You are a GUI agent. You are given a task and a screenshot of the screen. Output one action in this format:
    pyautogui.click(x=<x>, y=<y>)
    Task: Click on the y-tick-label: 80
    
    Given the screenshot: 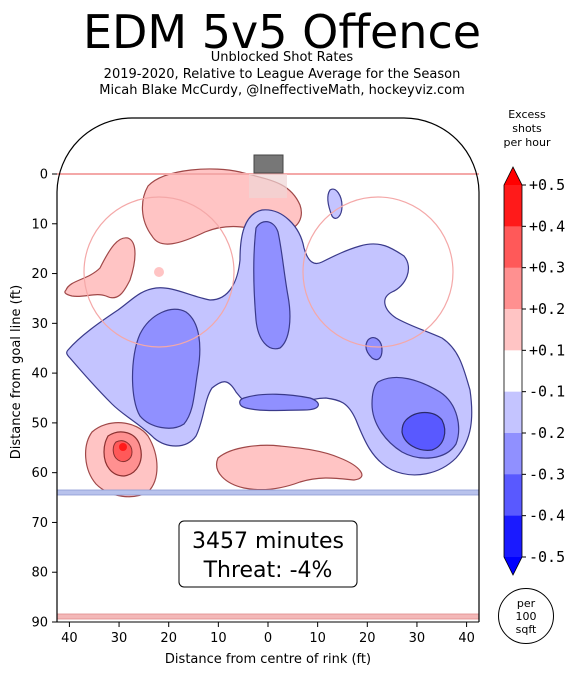 What is the action you would take?
    pyautogui.click(x=39, y=573)
    